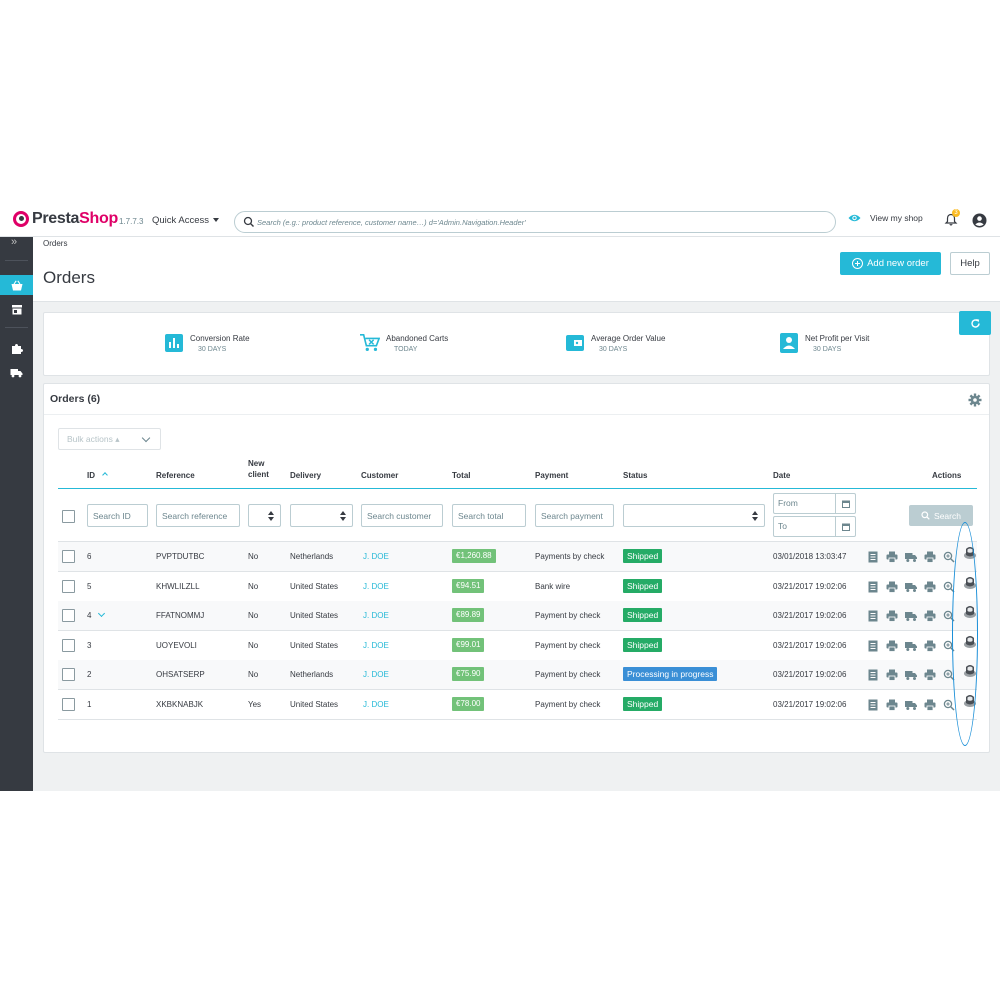  Describe the element at coordinates (97, 475) in the screenshot. I see `col-header-id: ID` at that location.